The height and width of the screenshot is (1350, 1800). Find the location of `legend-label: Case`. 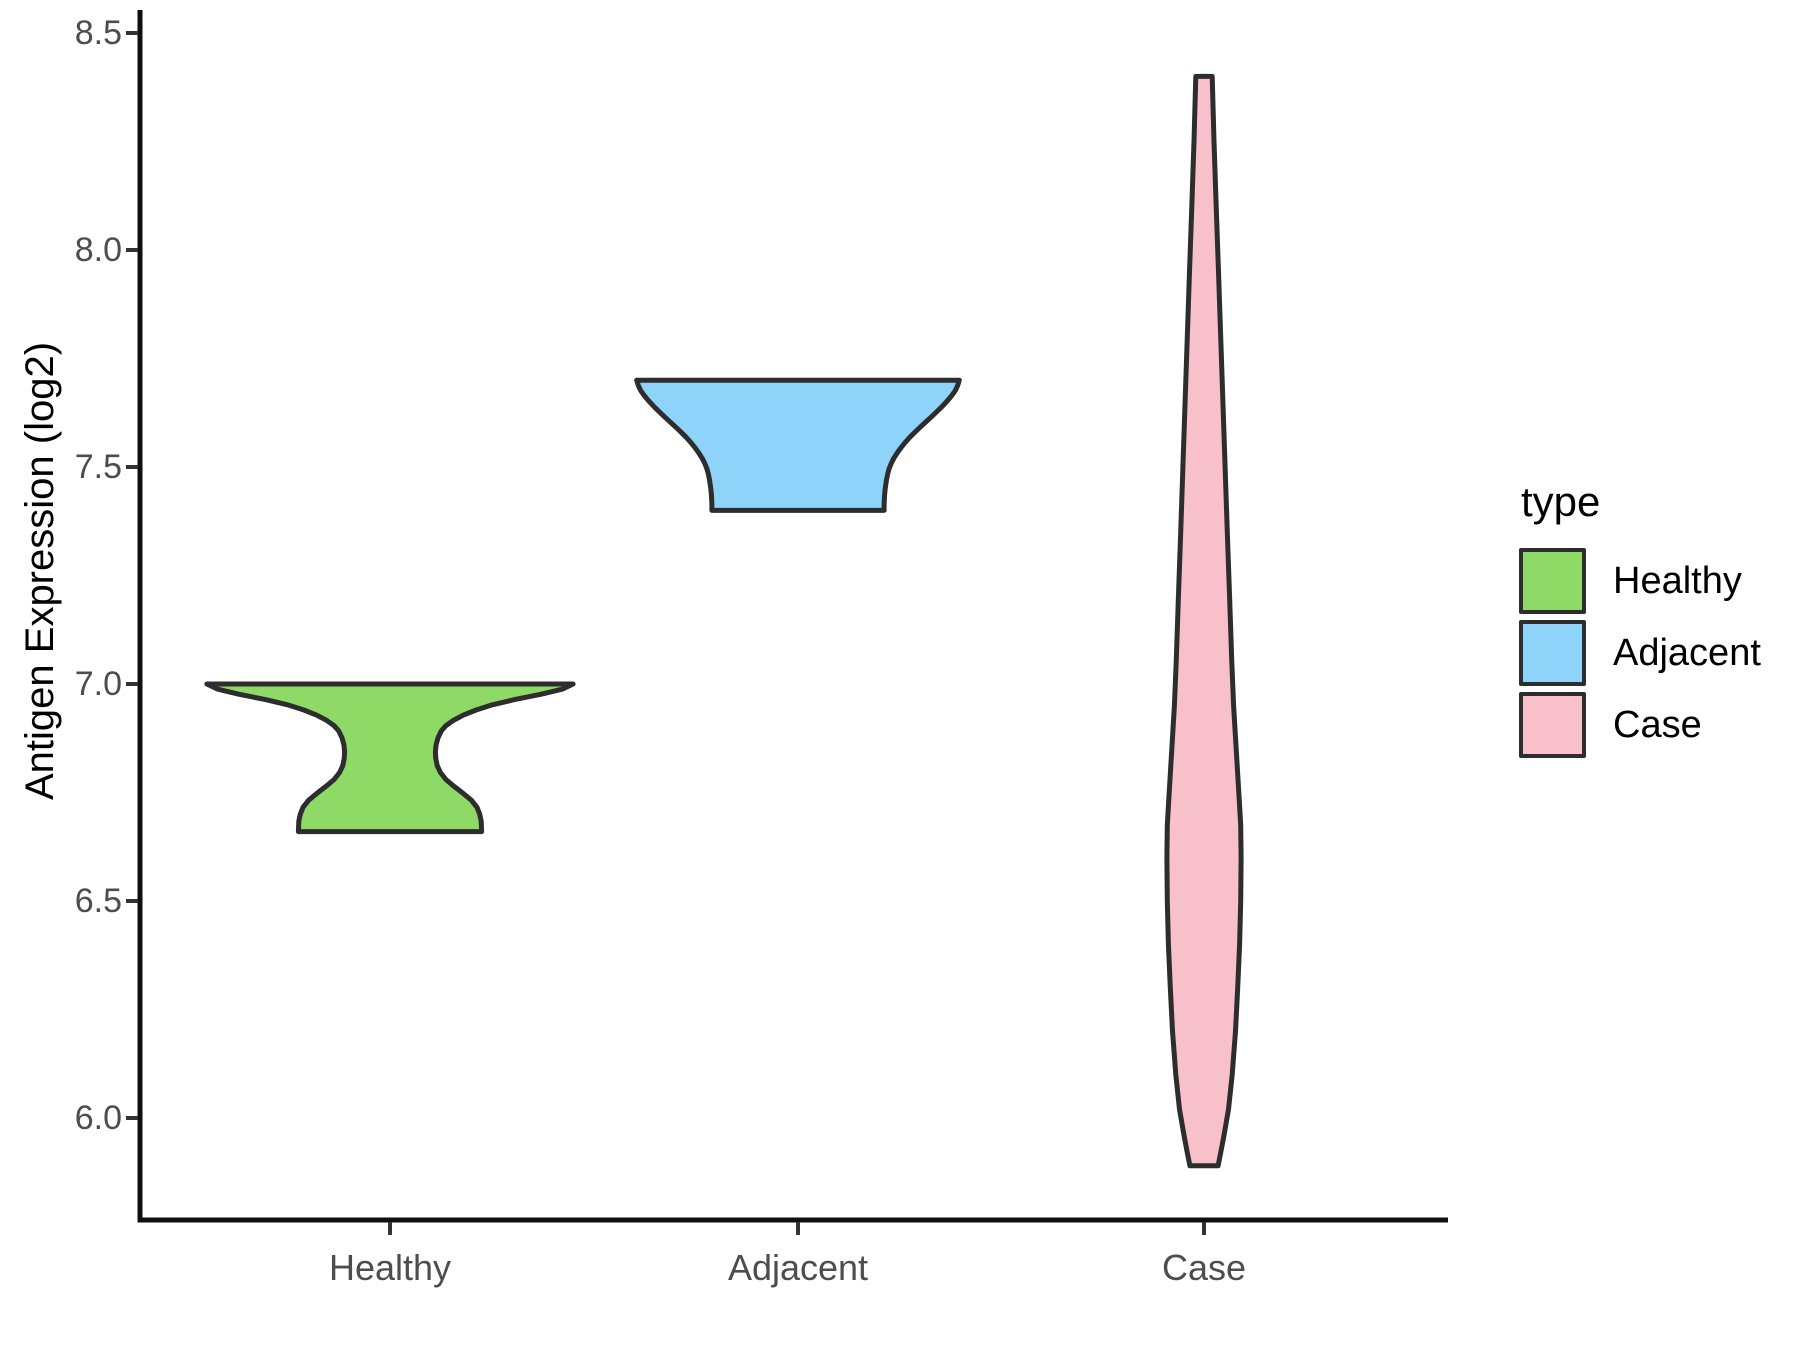

legend-label: Case is located at coordinates (1657, 725).